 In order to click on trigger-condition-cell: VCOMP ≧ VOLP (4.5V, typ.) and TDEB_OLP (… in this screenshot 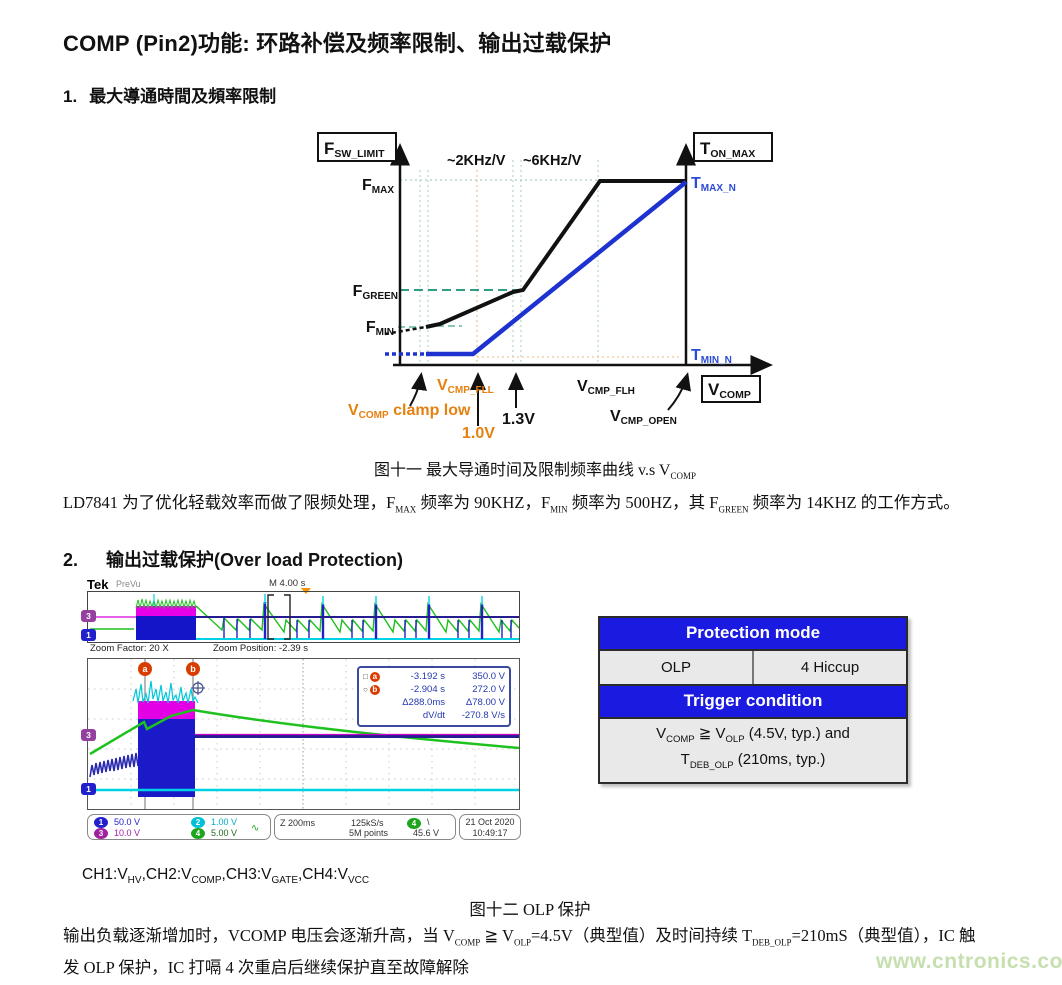, I will do `click(753, 750)`.